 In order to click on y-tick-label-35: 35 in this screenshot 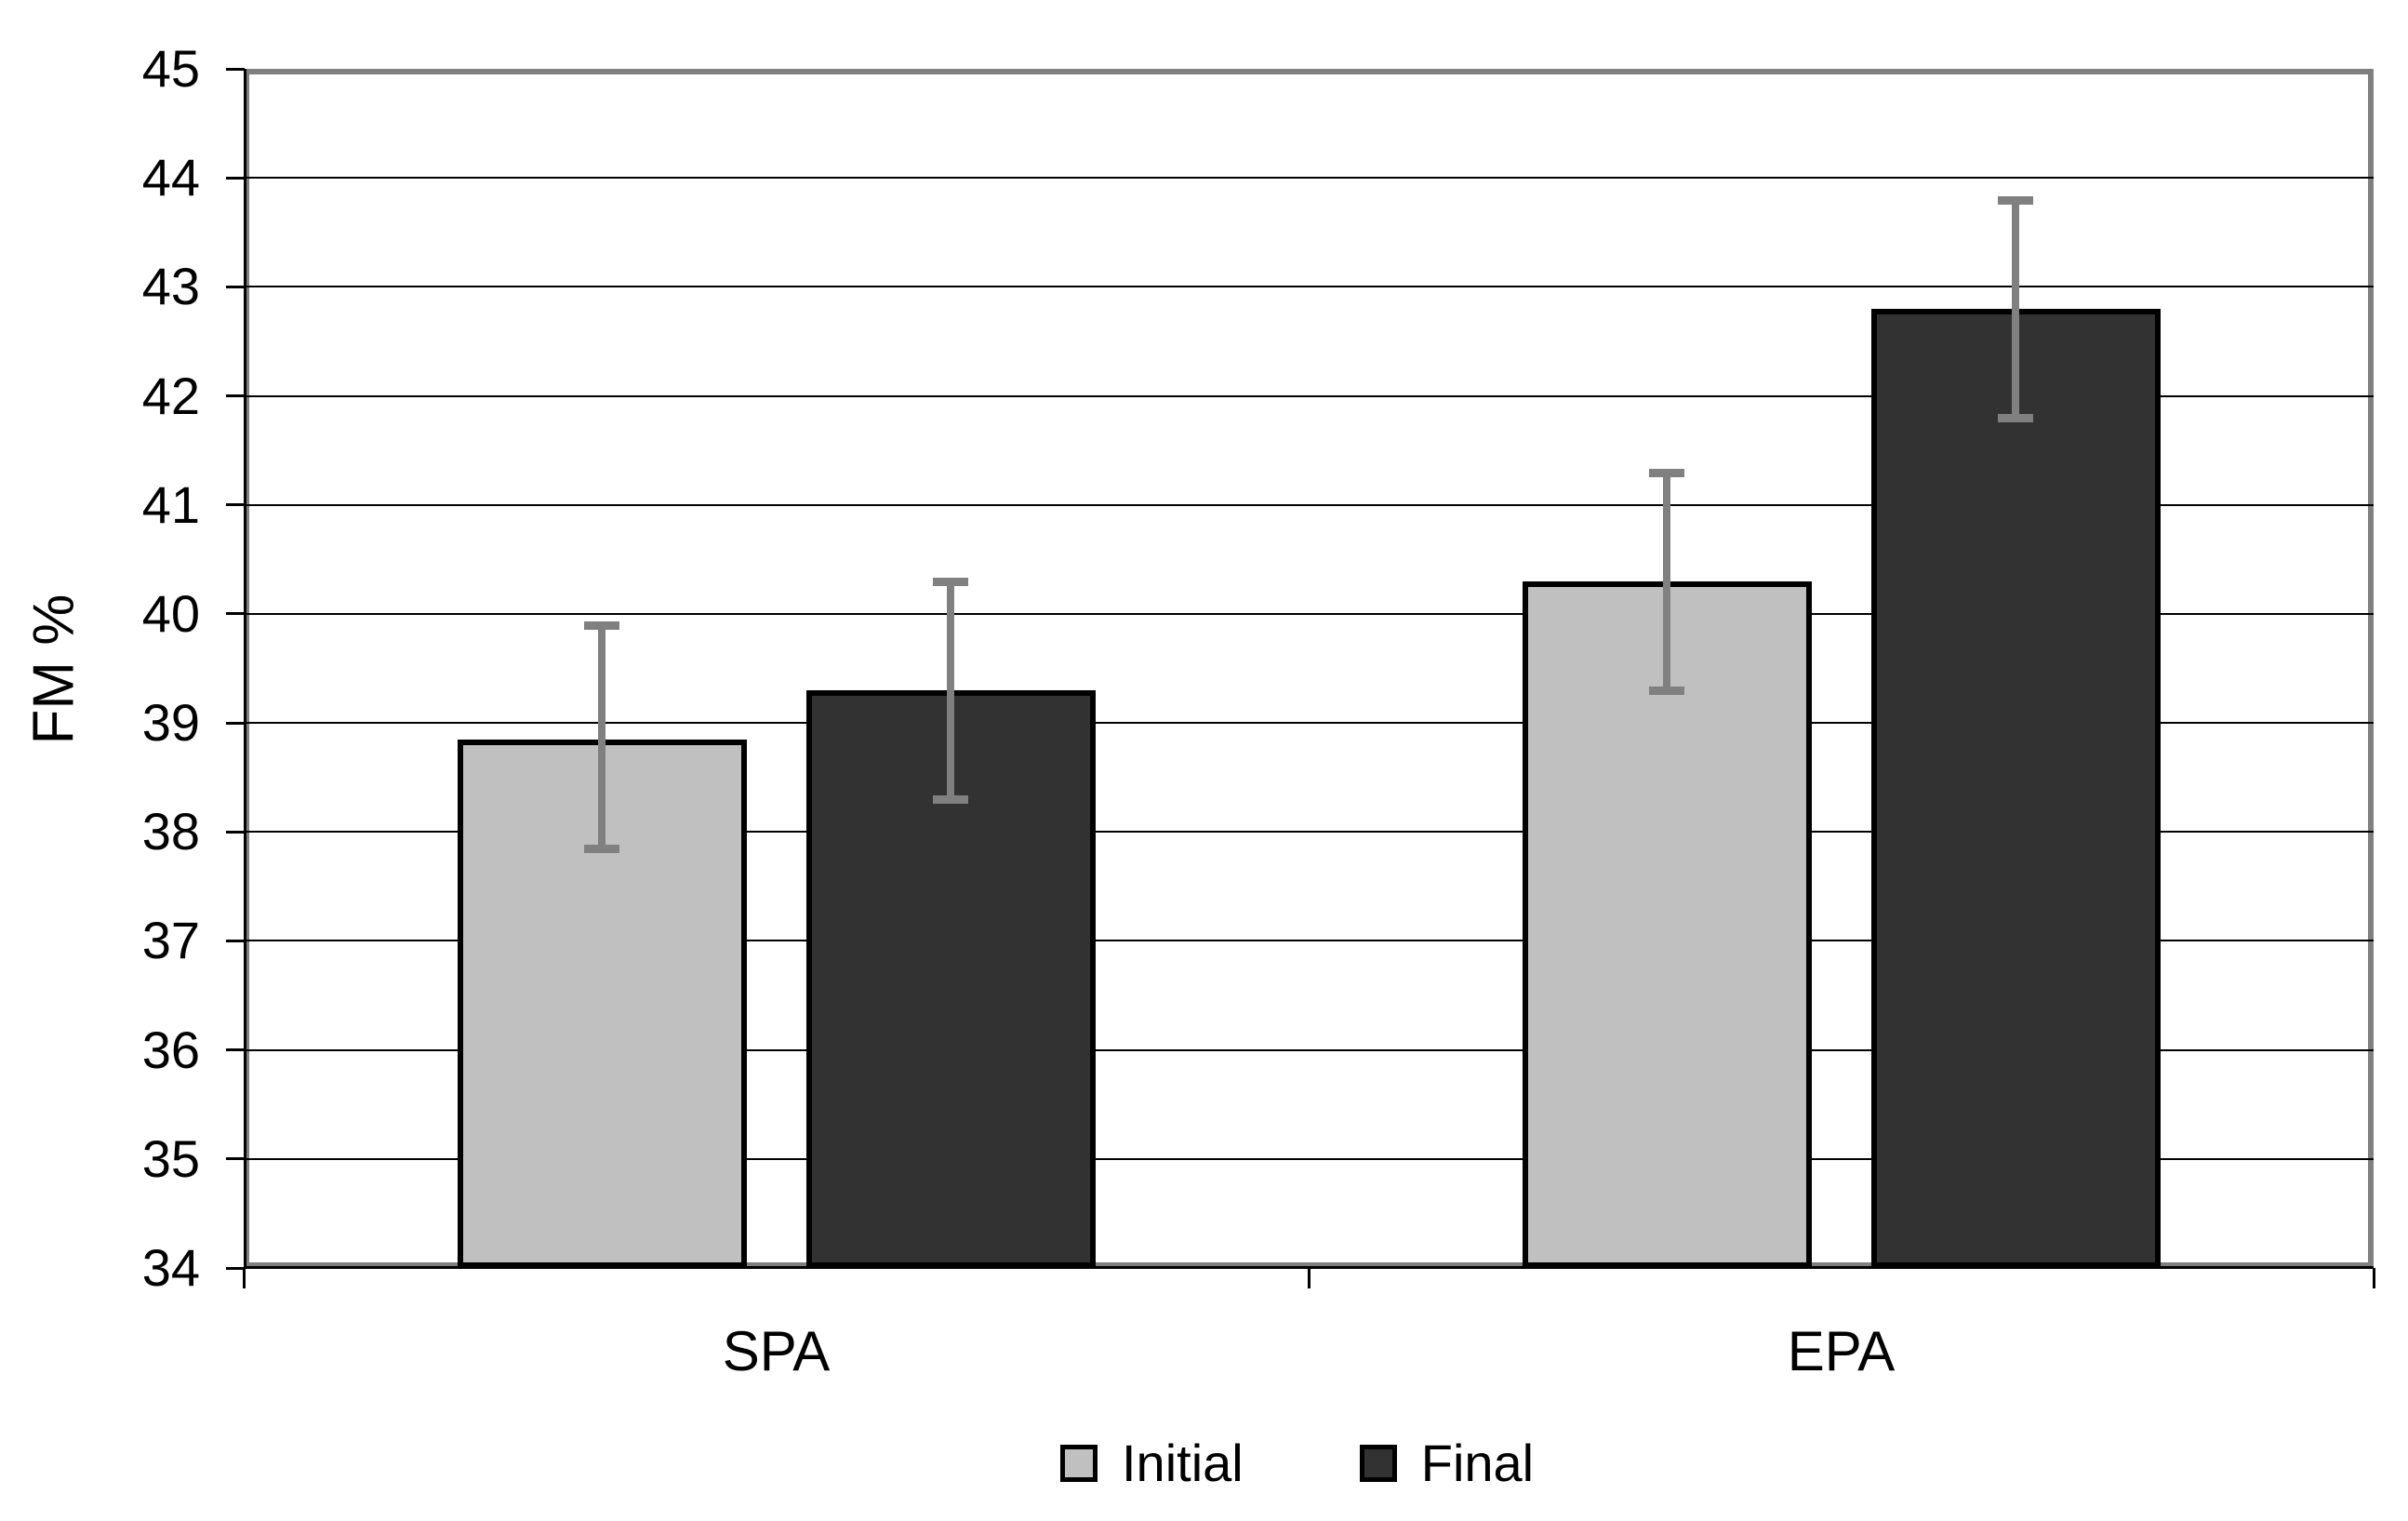, I will do `click(170, 1158)`.